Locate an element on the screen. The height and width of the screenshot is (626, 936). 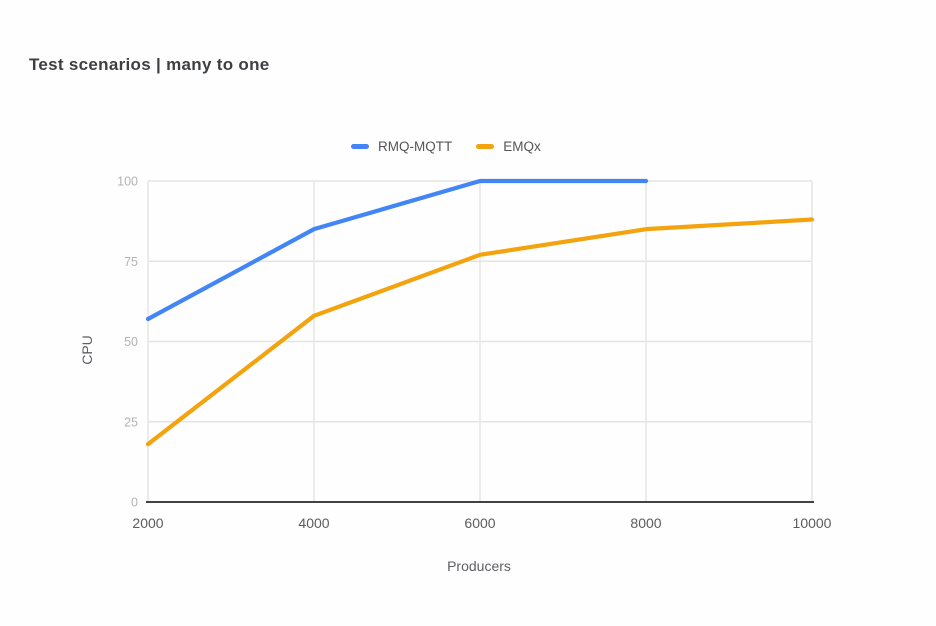
x-tick-label: 4000 is located at coordinates (313, 523).